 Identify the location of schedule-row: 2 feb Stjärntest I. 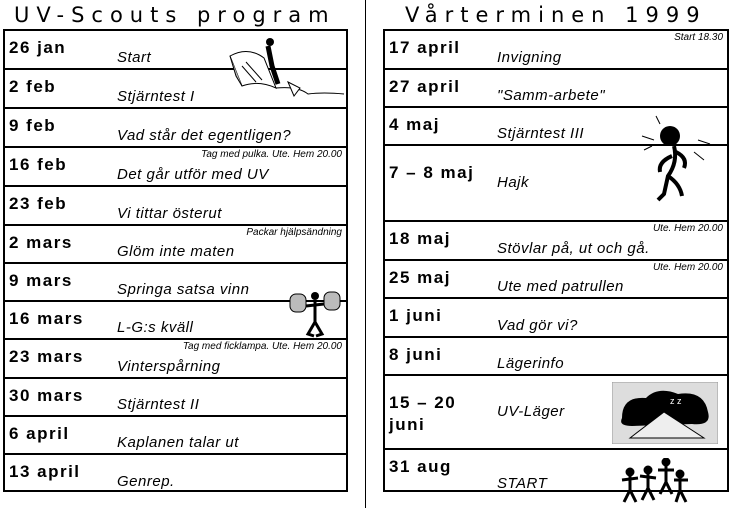
(175, 89).